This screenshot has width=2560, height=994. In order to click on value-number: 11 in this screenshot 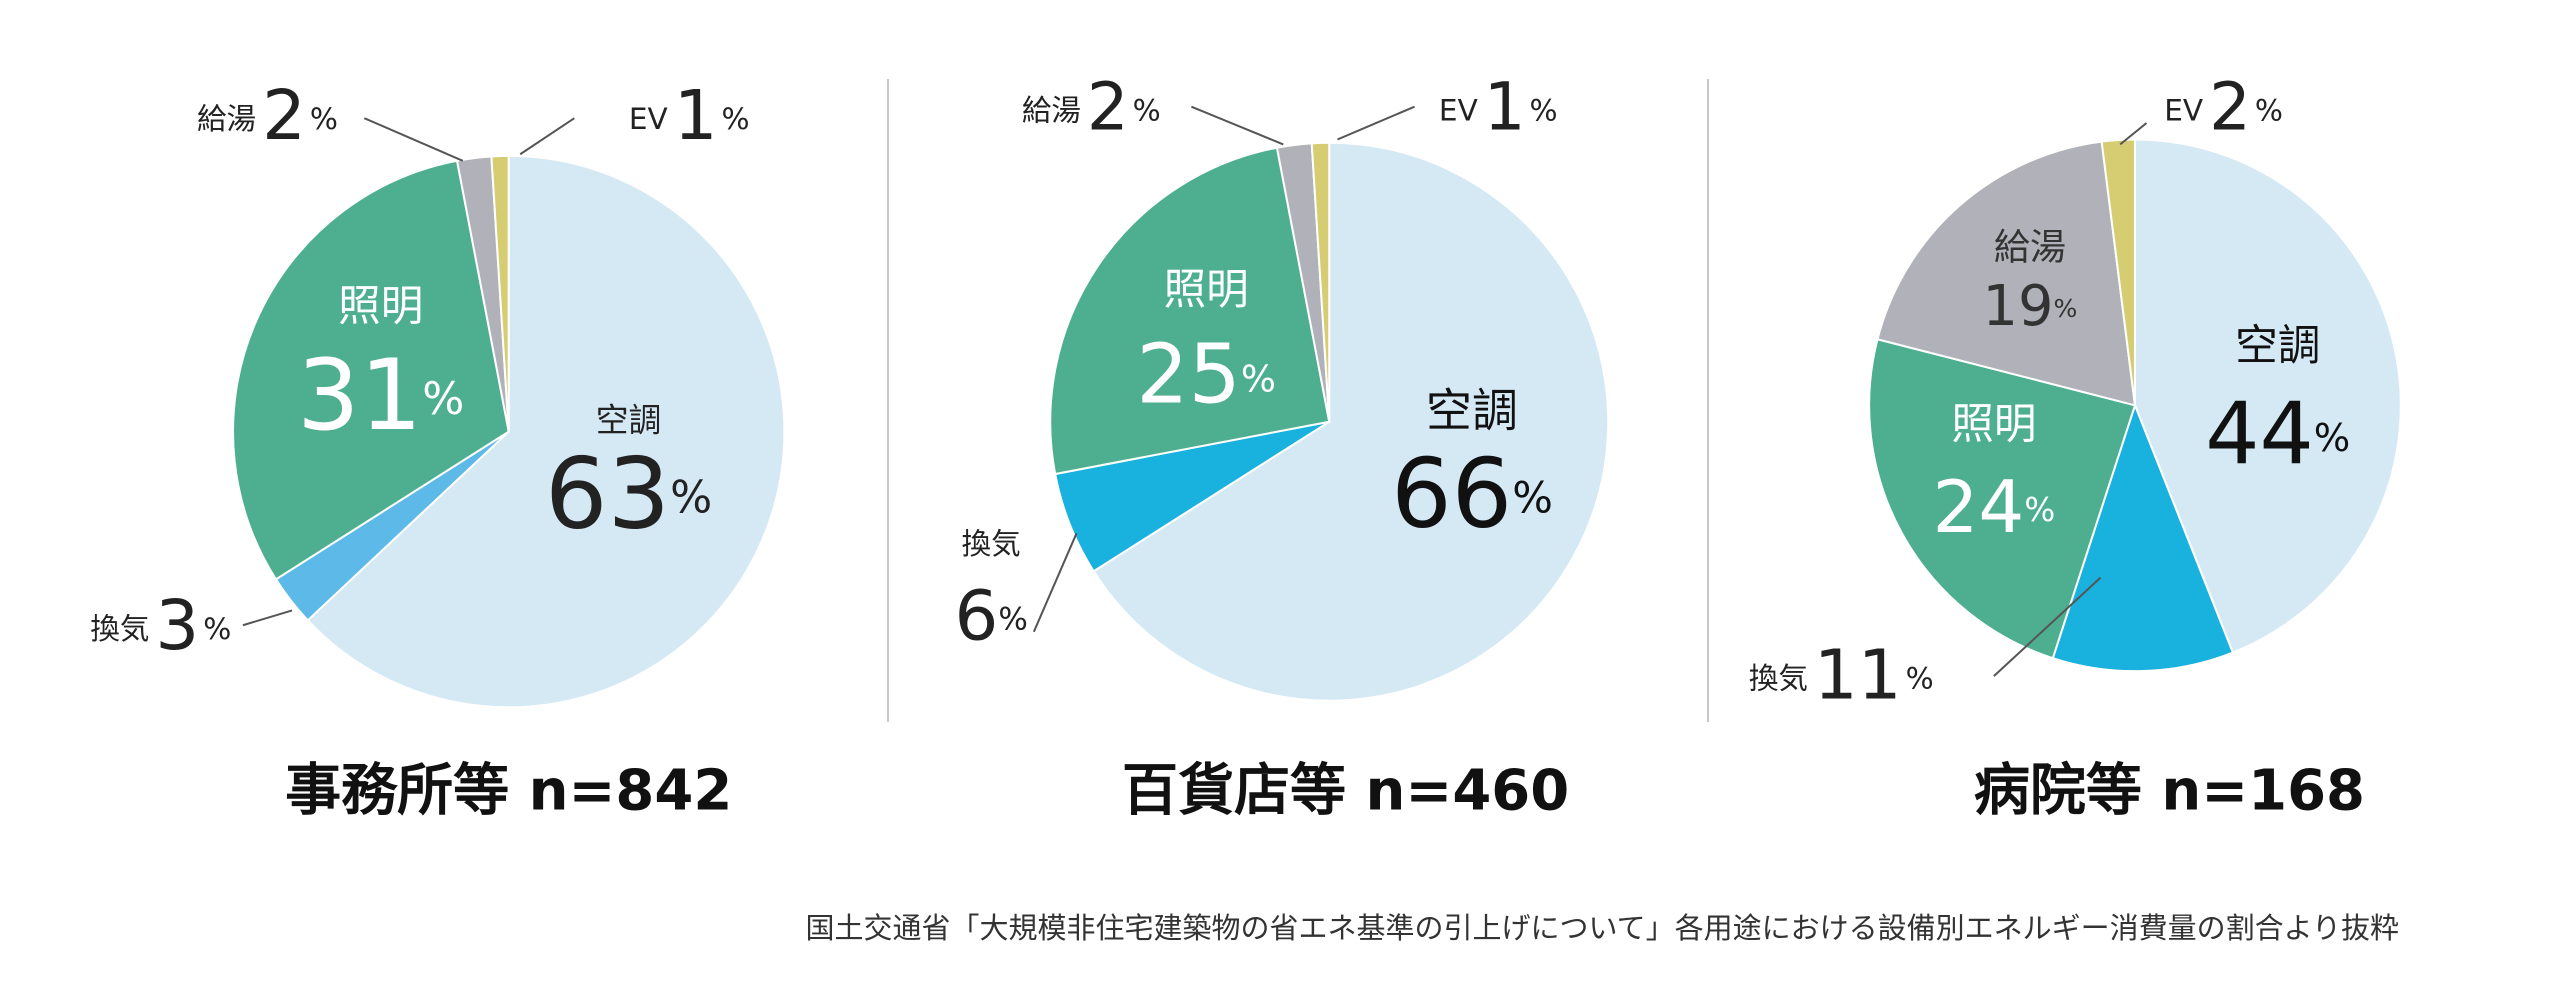, I will do `click(1858, 675)`.